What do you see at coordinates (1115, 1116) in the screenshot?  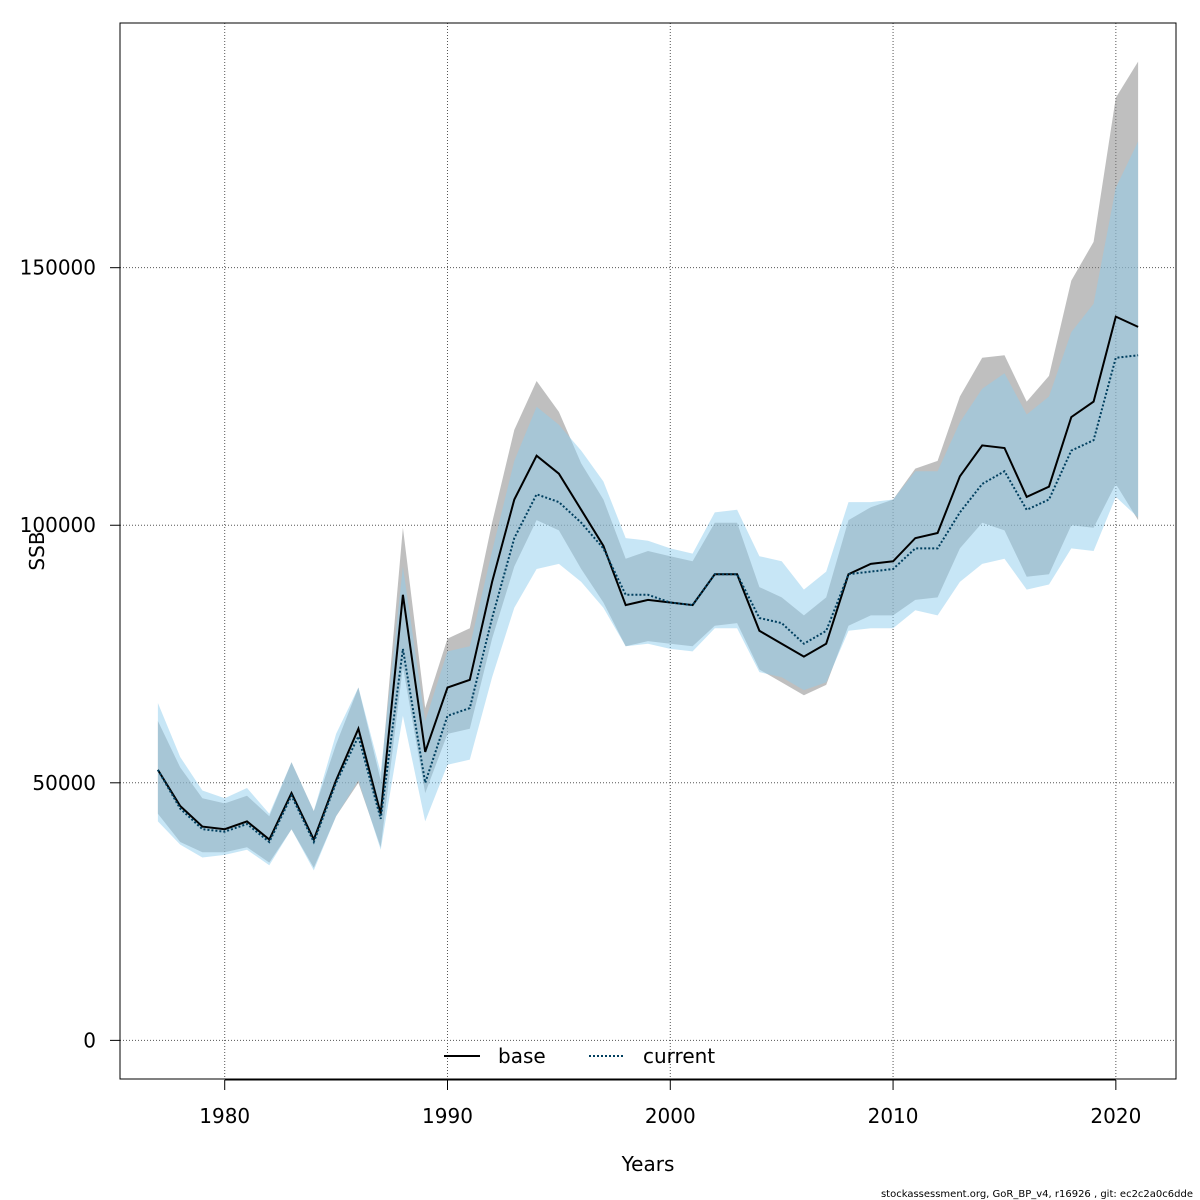 I see `x-tick-label-2020: 2020` at bounding box center [1115, 1116].